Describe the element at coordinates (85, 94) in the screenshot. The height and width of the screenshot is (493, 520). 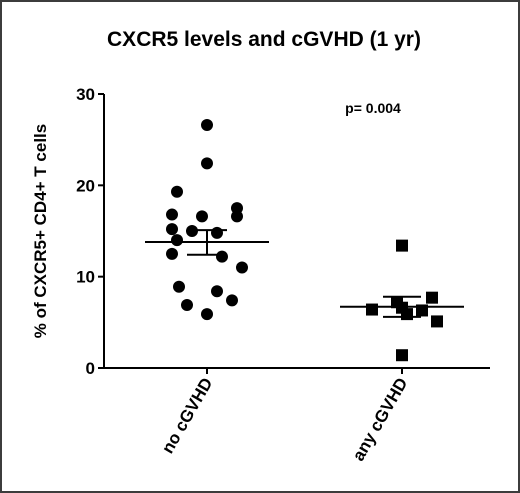
I see `y-tick-label: 30` at that location.